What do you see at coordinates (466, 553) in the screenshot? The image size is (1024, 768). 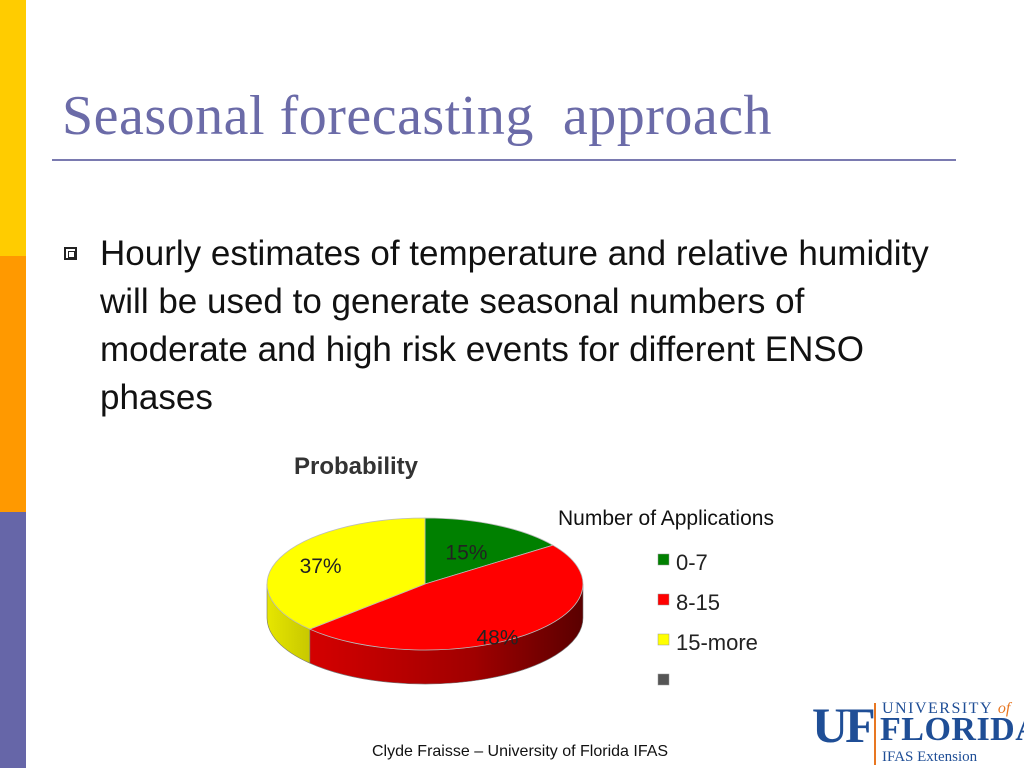 I see `pie-data-label: 15%` at bounding box center [466, 553].